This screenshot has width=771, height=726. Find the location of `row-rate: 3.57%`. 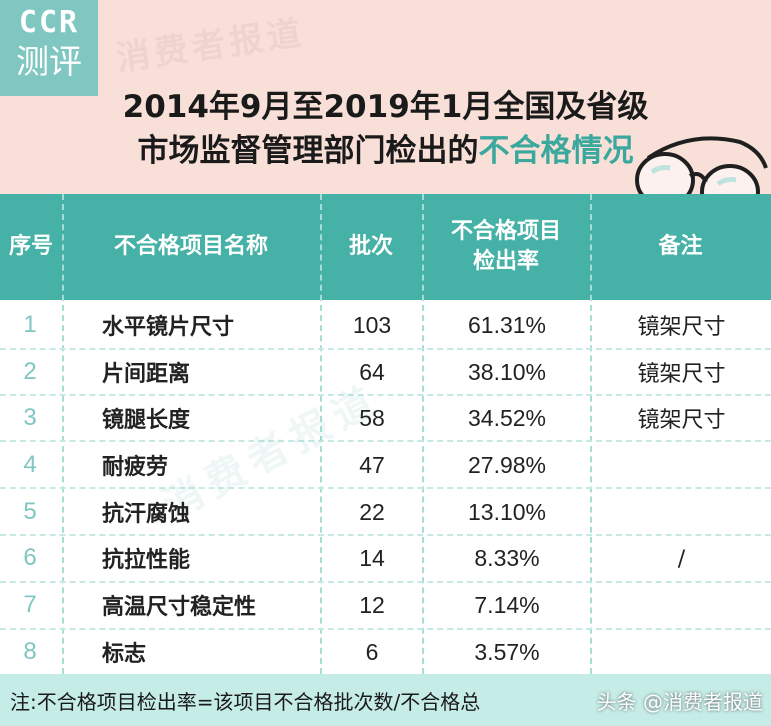

row-rate: 3.57% is located at coordinates (507, 651).